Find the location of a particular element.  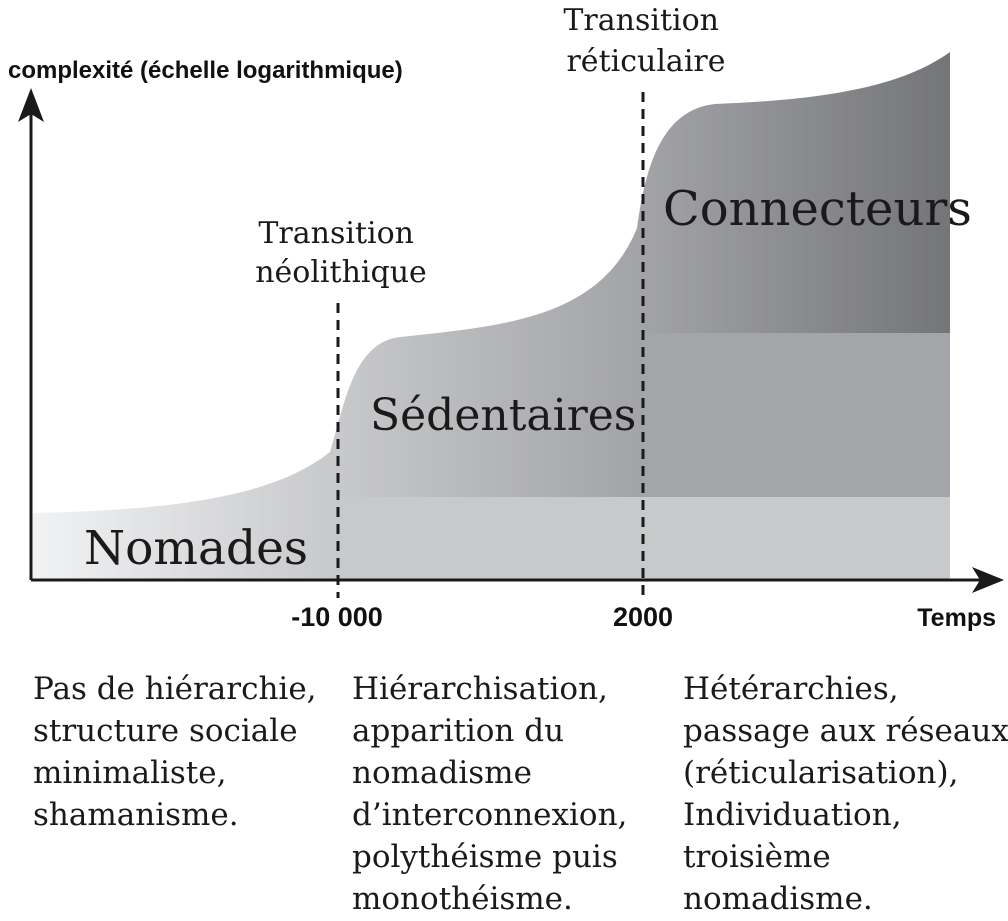

era-label-nomades: Nomades is located at coordinates (196, 548).